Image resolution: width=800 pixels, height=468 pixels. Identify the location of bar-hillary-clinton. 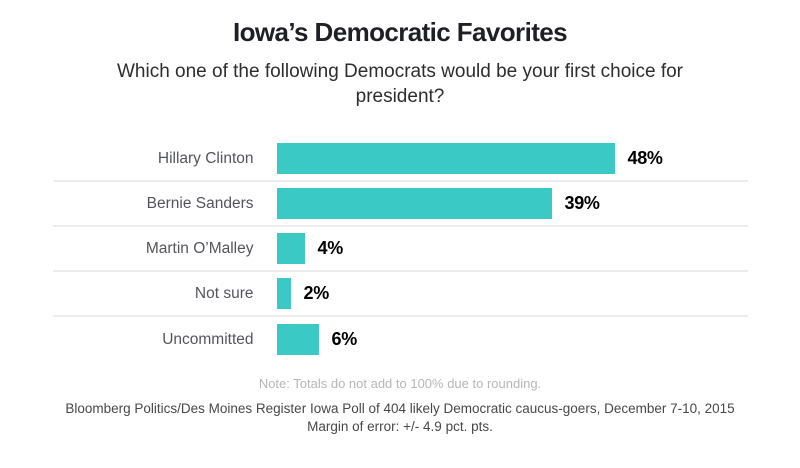
(445, 159).